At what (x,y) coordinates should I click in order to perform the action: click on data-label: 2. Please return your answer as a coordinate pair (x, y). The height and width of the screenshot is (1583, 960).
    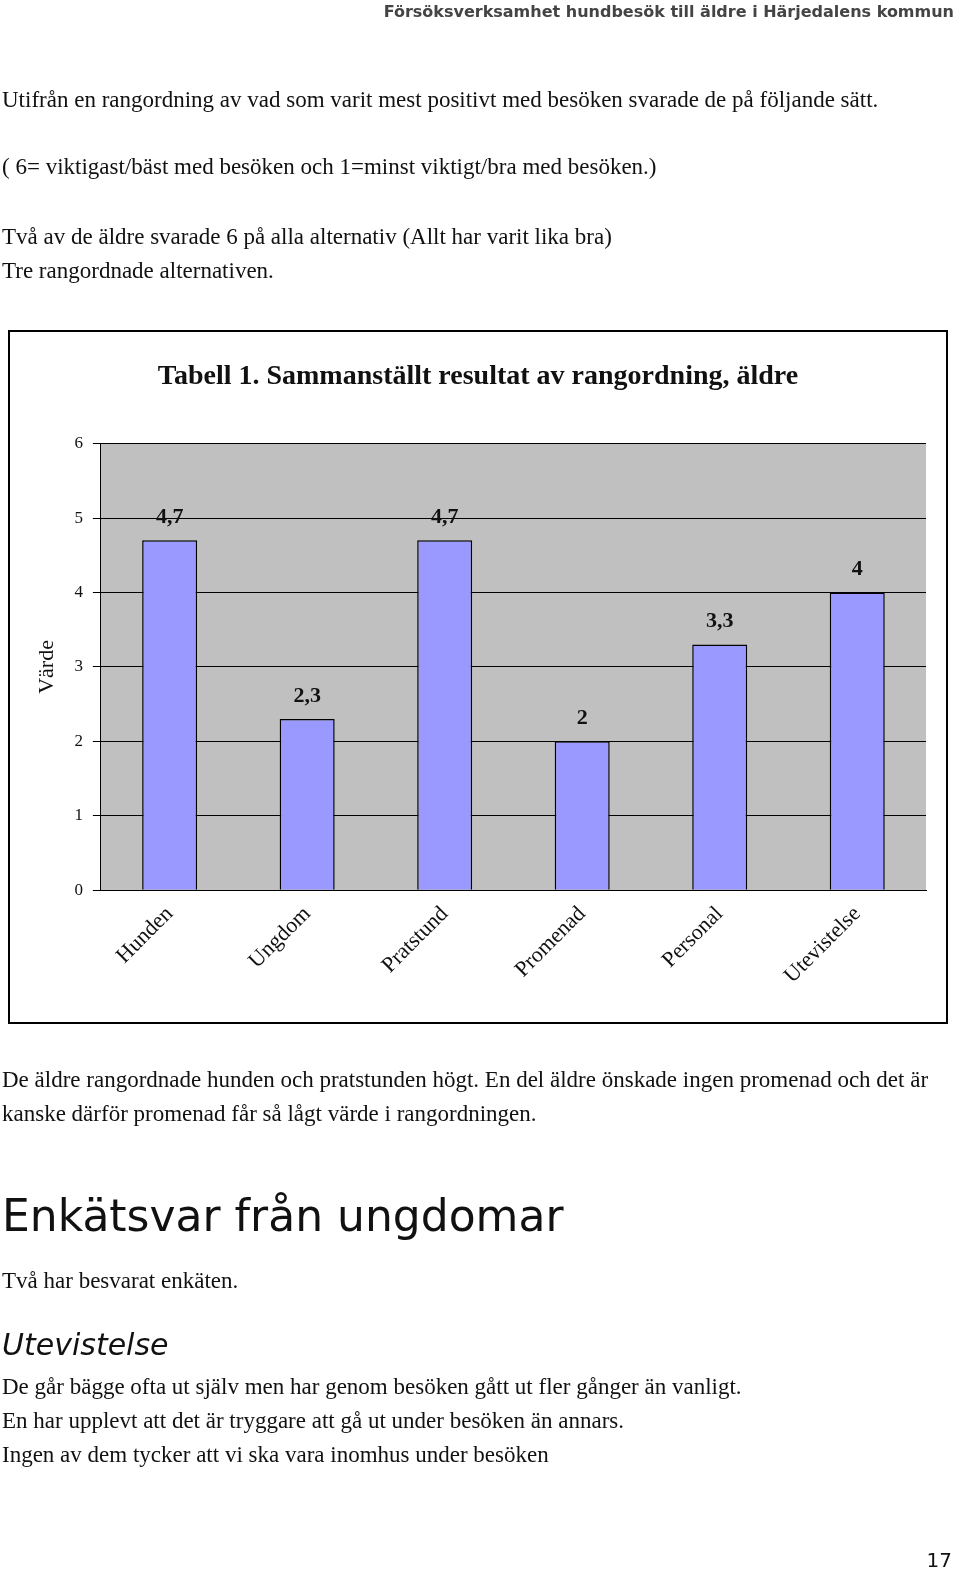
    Looking at the image, I should click on (582, 717).